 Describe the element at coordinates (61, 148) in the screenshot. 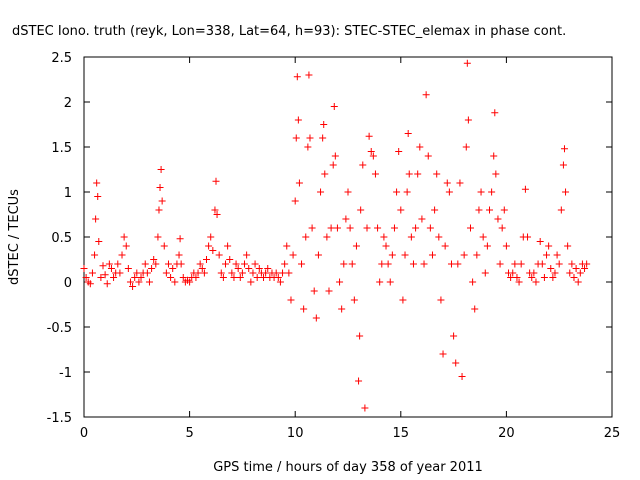

I see `y-tick-label: 1.5` at that location.